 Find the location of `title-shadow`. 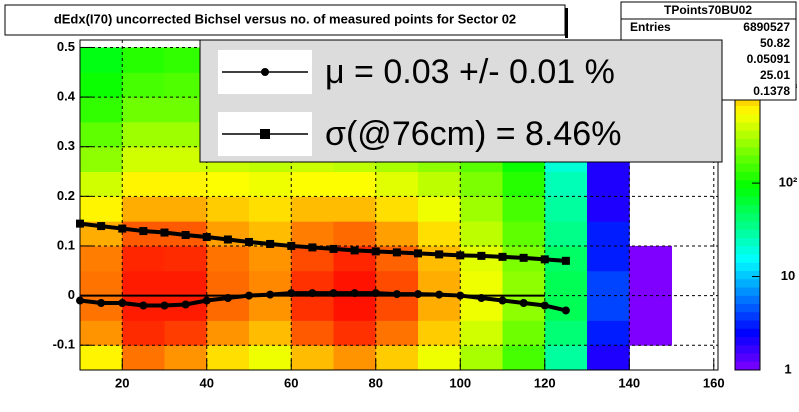

title-shadow is located at coordinates (566, 23).